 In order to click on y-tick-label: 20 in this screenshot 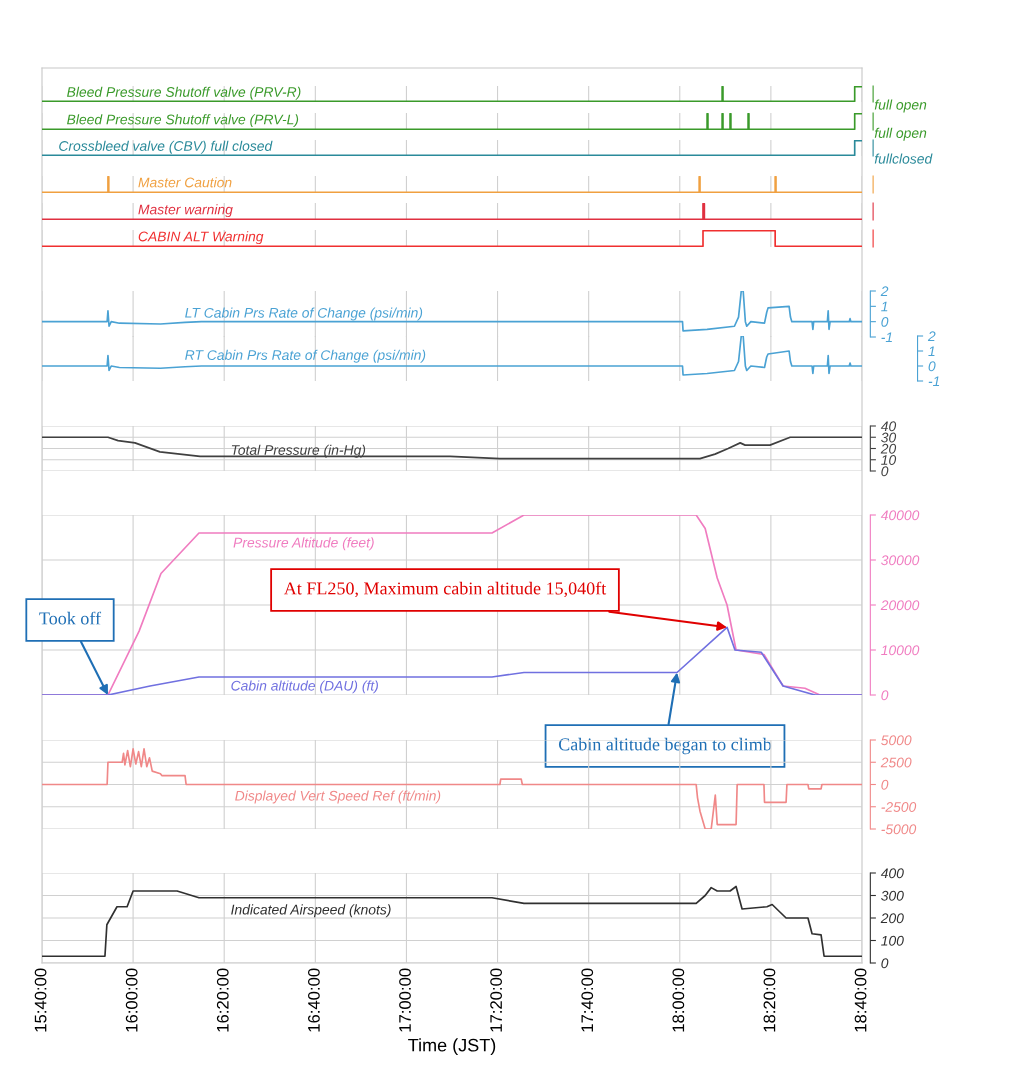, I will do `click(888, 448)`.